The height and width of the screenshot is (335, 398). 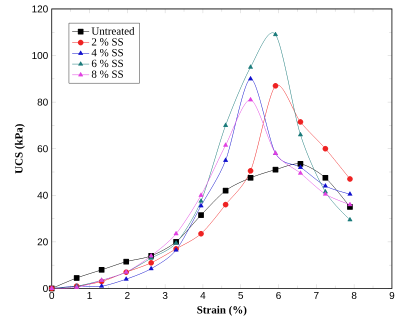 What do you see at coordinates (42, 195) in the screenshot?
I see `y-tick-label: 40` at bounding box center [42, 195].